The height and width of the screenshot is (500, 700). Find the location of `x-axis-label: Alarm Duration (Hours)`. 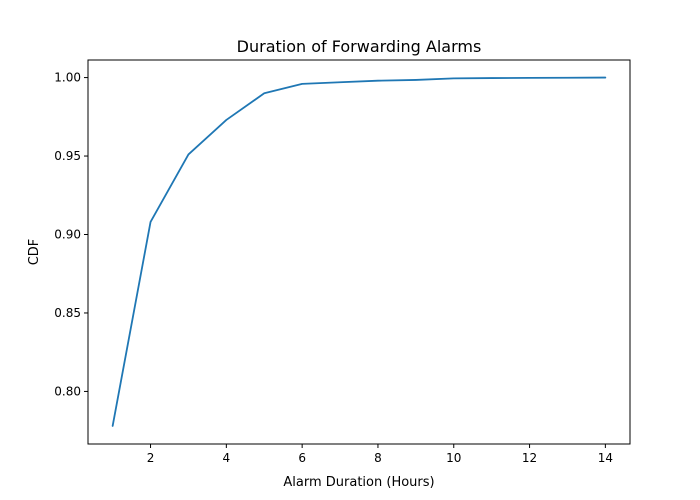

x-axis-label: Alarm Duration (Hours) is located at coordinates (358, 482).